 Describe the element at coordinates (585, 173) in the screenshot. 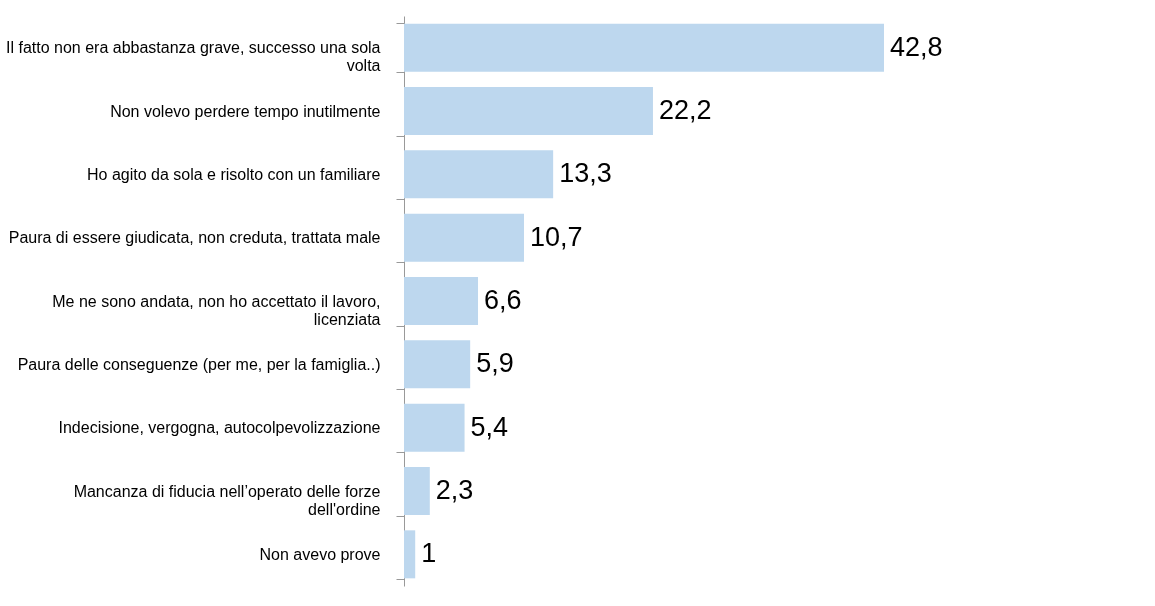

I see `data-label: 13,3` at that location.